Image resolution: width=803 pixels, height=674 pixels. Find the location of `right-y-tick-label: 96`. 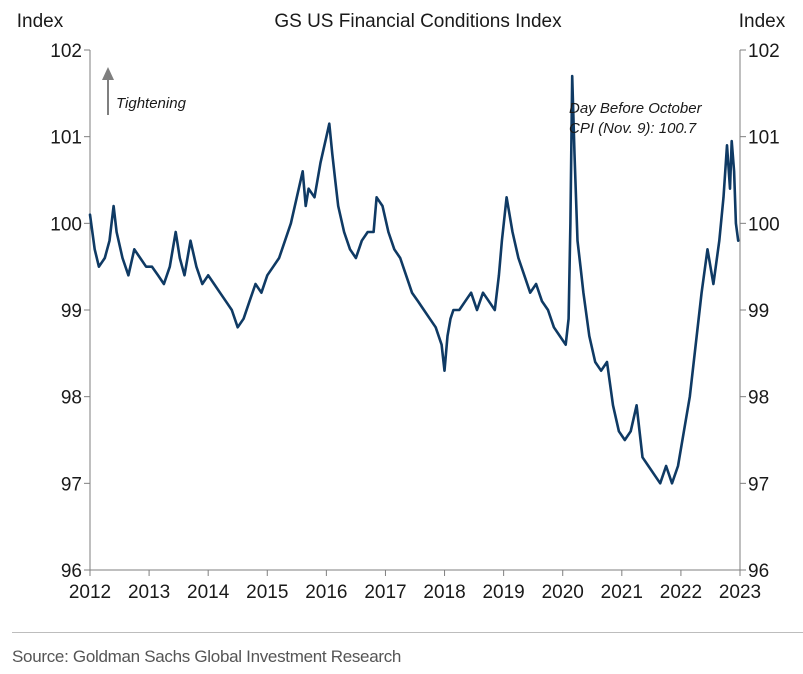

right-y-tick-label: 96 is located at coordinates (758, 571).